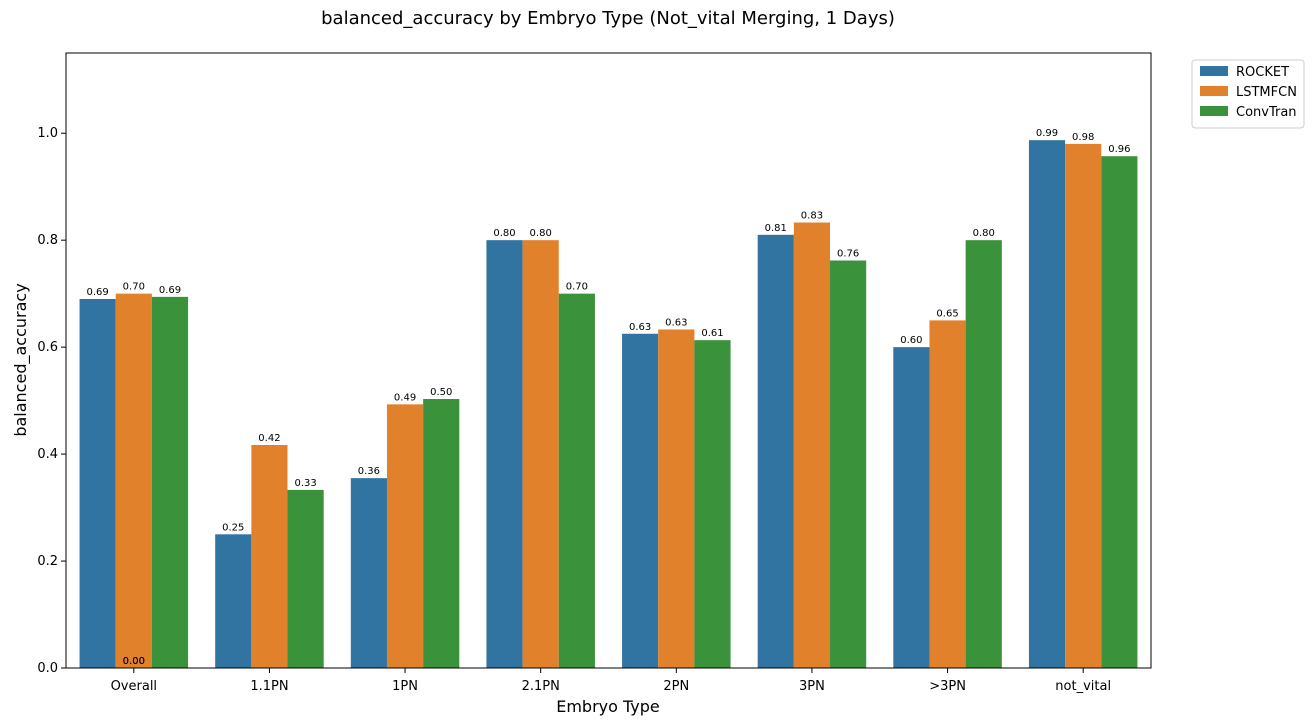  What do you see at coordinates (712, 333) in the screenshot?
I see `data-label: 0.61` at bounding box center [712, 333].